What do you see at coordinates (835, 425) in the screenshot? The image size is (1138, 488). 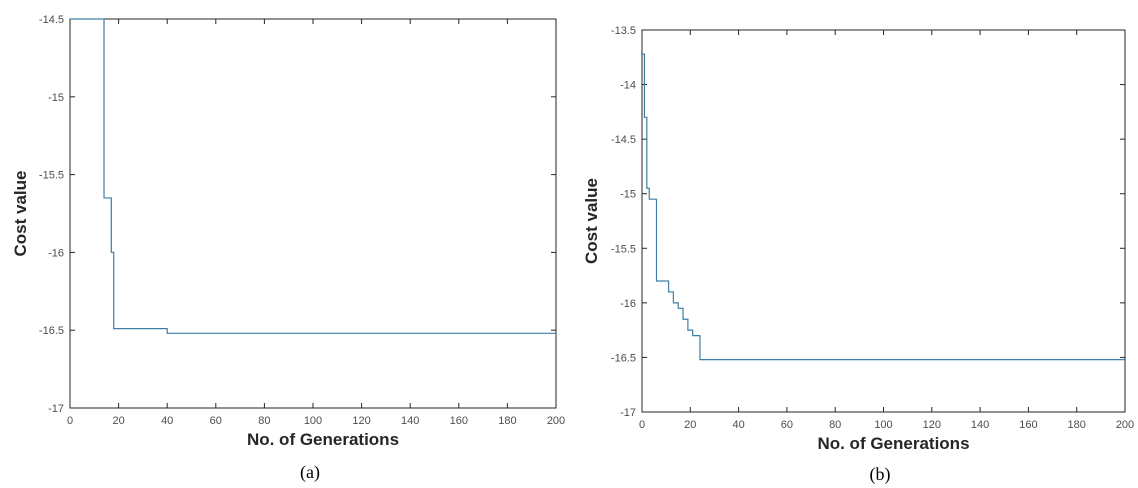 I see `x-tick-label-b: 80` at bounding box center [835, 425].